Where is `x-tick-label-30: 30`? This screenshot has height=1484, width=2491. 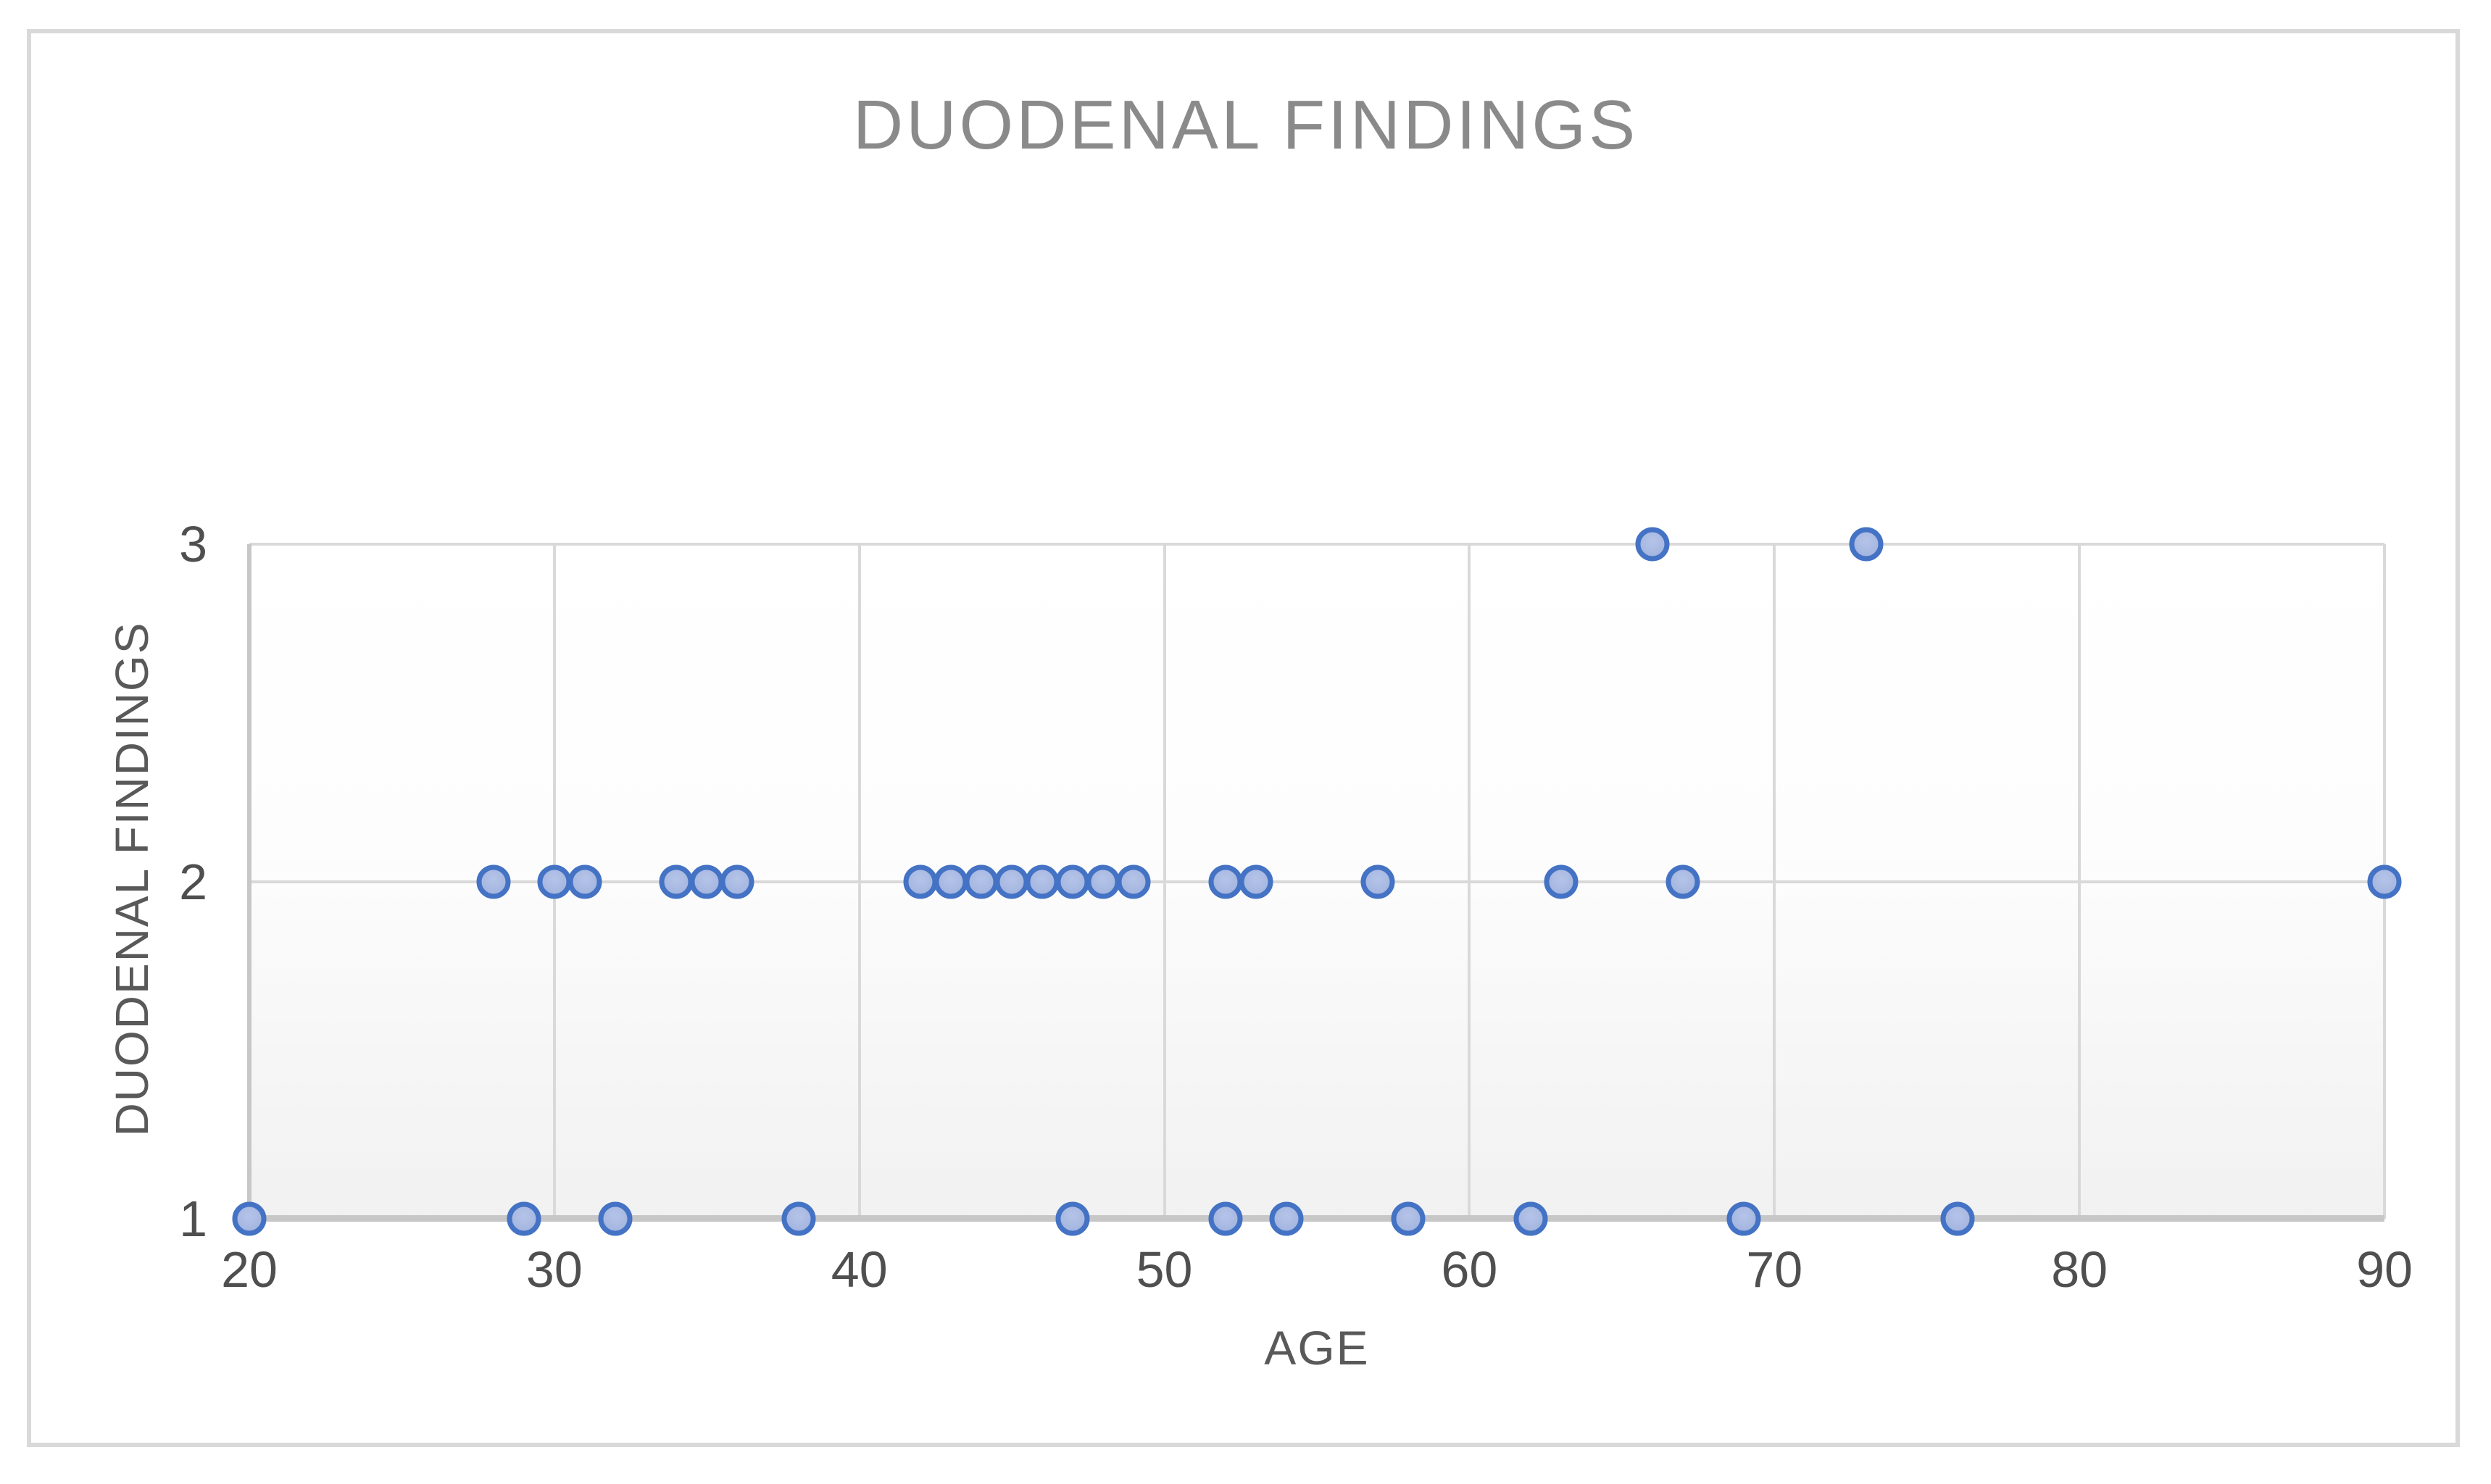
x-tick-label-30: 30 is located at coordinates (554, 1269).